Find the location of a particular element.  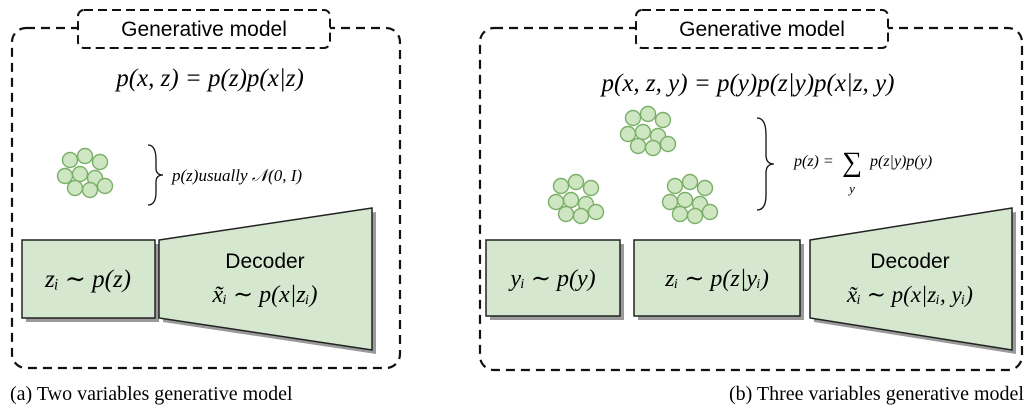

label-var-box is located at coordinates (553, 278).